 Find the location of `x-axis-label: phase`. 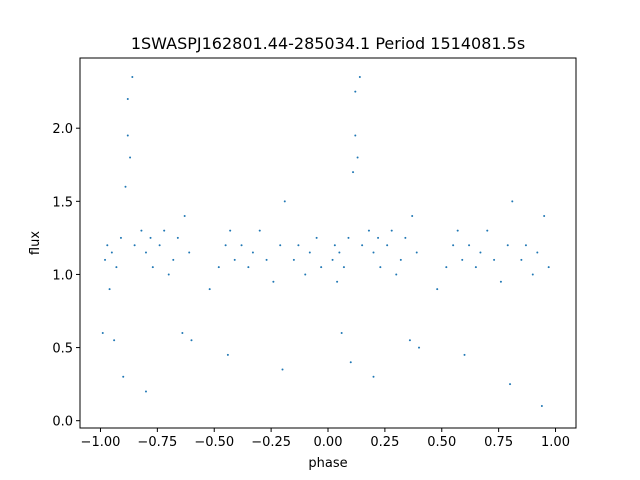

x-axis-label: phase is located at coordinates (327, 463).